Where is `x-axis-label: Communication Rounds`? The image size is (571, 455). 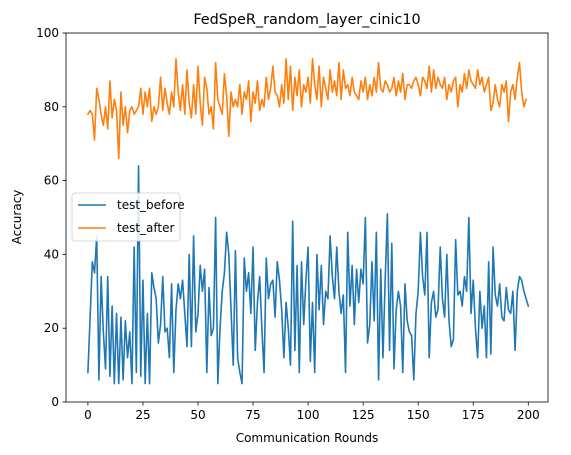 x-axis-label: Communication Rounds is located at coordinates (307, 438).